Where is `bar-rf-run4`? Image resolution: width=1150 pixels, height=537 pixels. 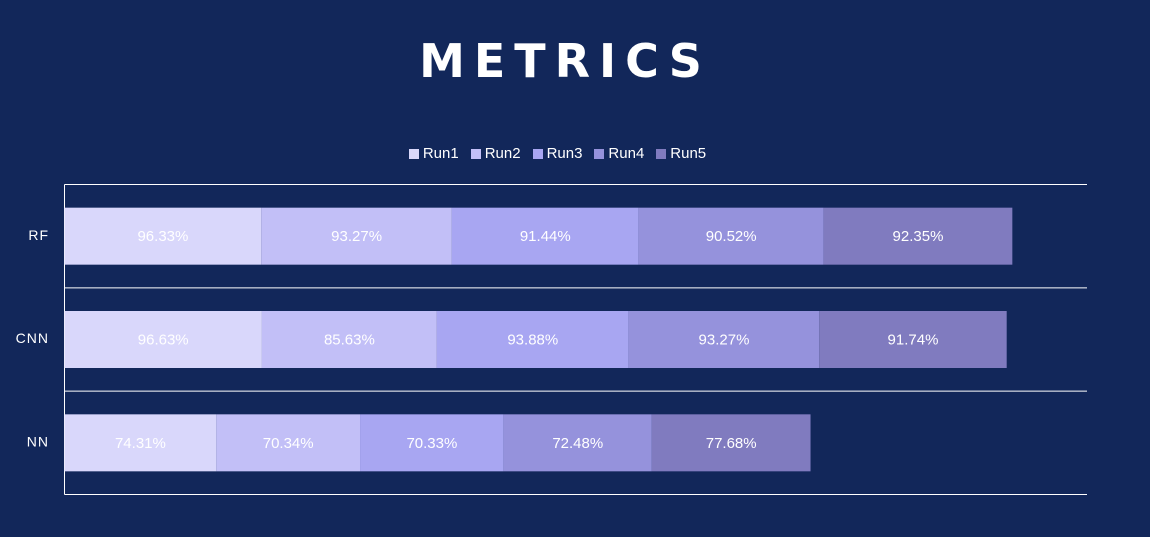 bar-rf-run4 is located at coordinates (731, 236).